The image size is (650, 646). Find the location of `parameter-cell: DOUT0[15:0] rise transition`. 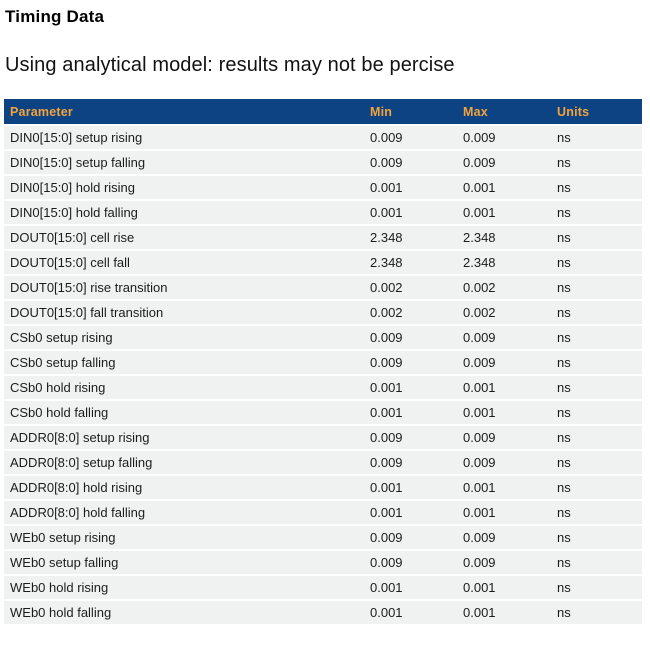

parameter-cell: DOUT0[15:0] rise transition is located at coordinates (184, 287).